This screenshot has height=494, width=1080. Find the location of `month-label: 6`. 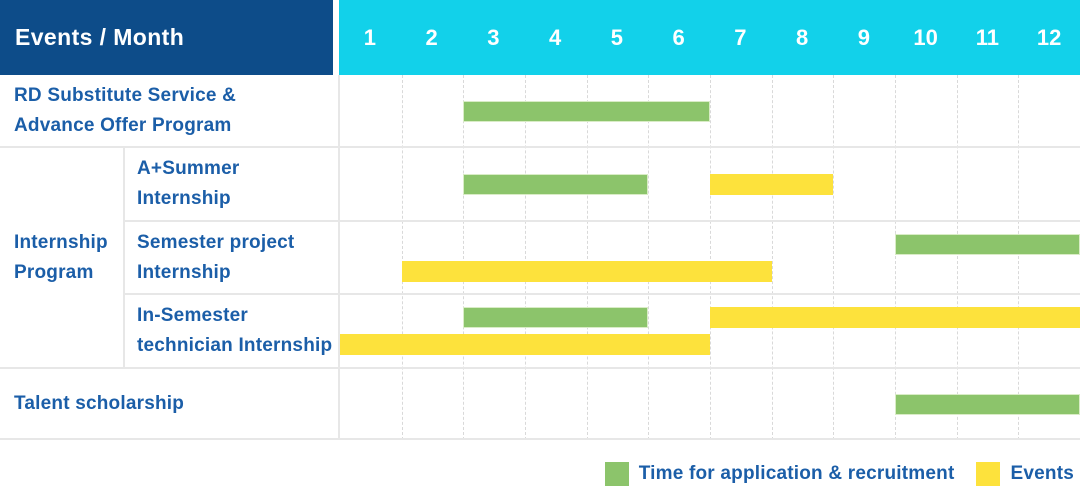

month-label: 6 is located at coordinates (678, 37).